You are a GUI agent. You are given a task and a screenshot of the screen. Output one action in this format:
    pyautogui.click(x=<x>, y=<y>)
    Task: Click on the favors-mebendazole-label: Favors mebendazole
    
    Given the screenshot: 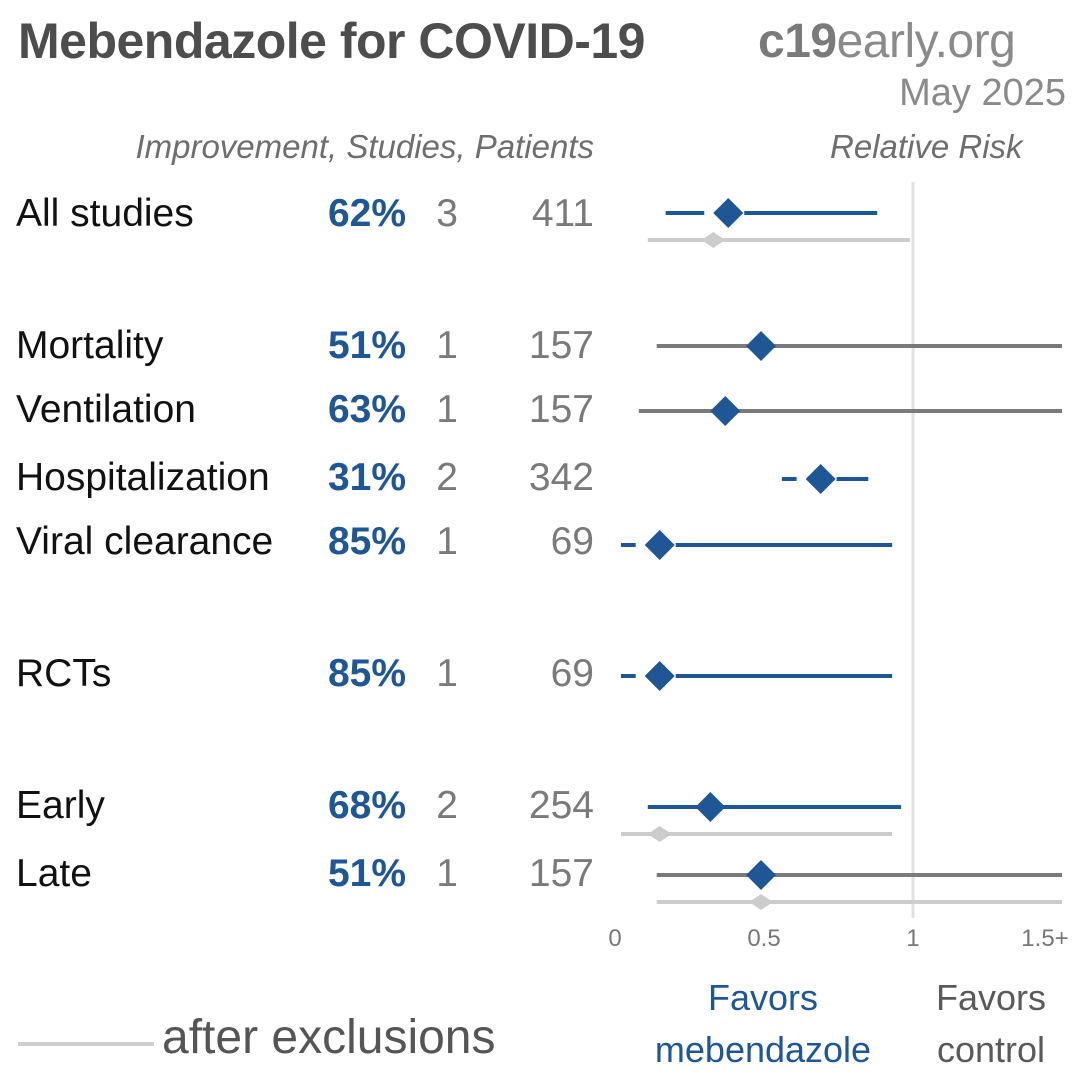 What is the action you would take?
    pyautogui.click(x=763, y=1024)
    